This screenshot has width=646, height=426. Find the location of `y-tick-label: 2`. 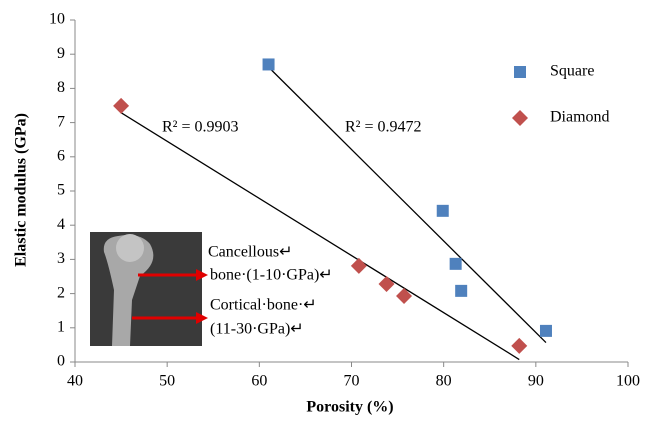

y-tick-label: 2 is located at coordinates (61, 292).